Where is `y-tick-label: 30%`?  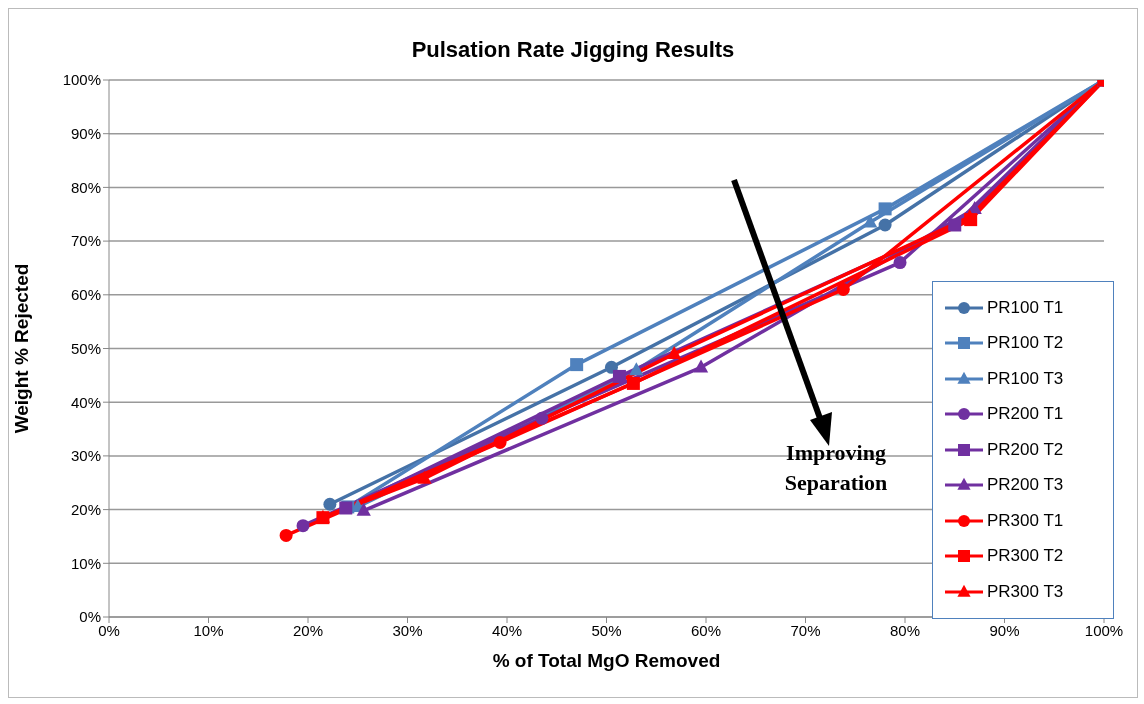 y-tick-label: 30% is located at coordinates (85, 456).